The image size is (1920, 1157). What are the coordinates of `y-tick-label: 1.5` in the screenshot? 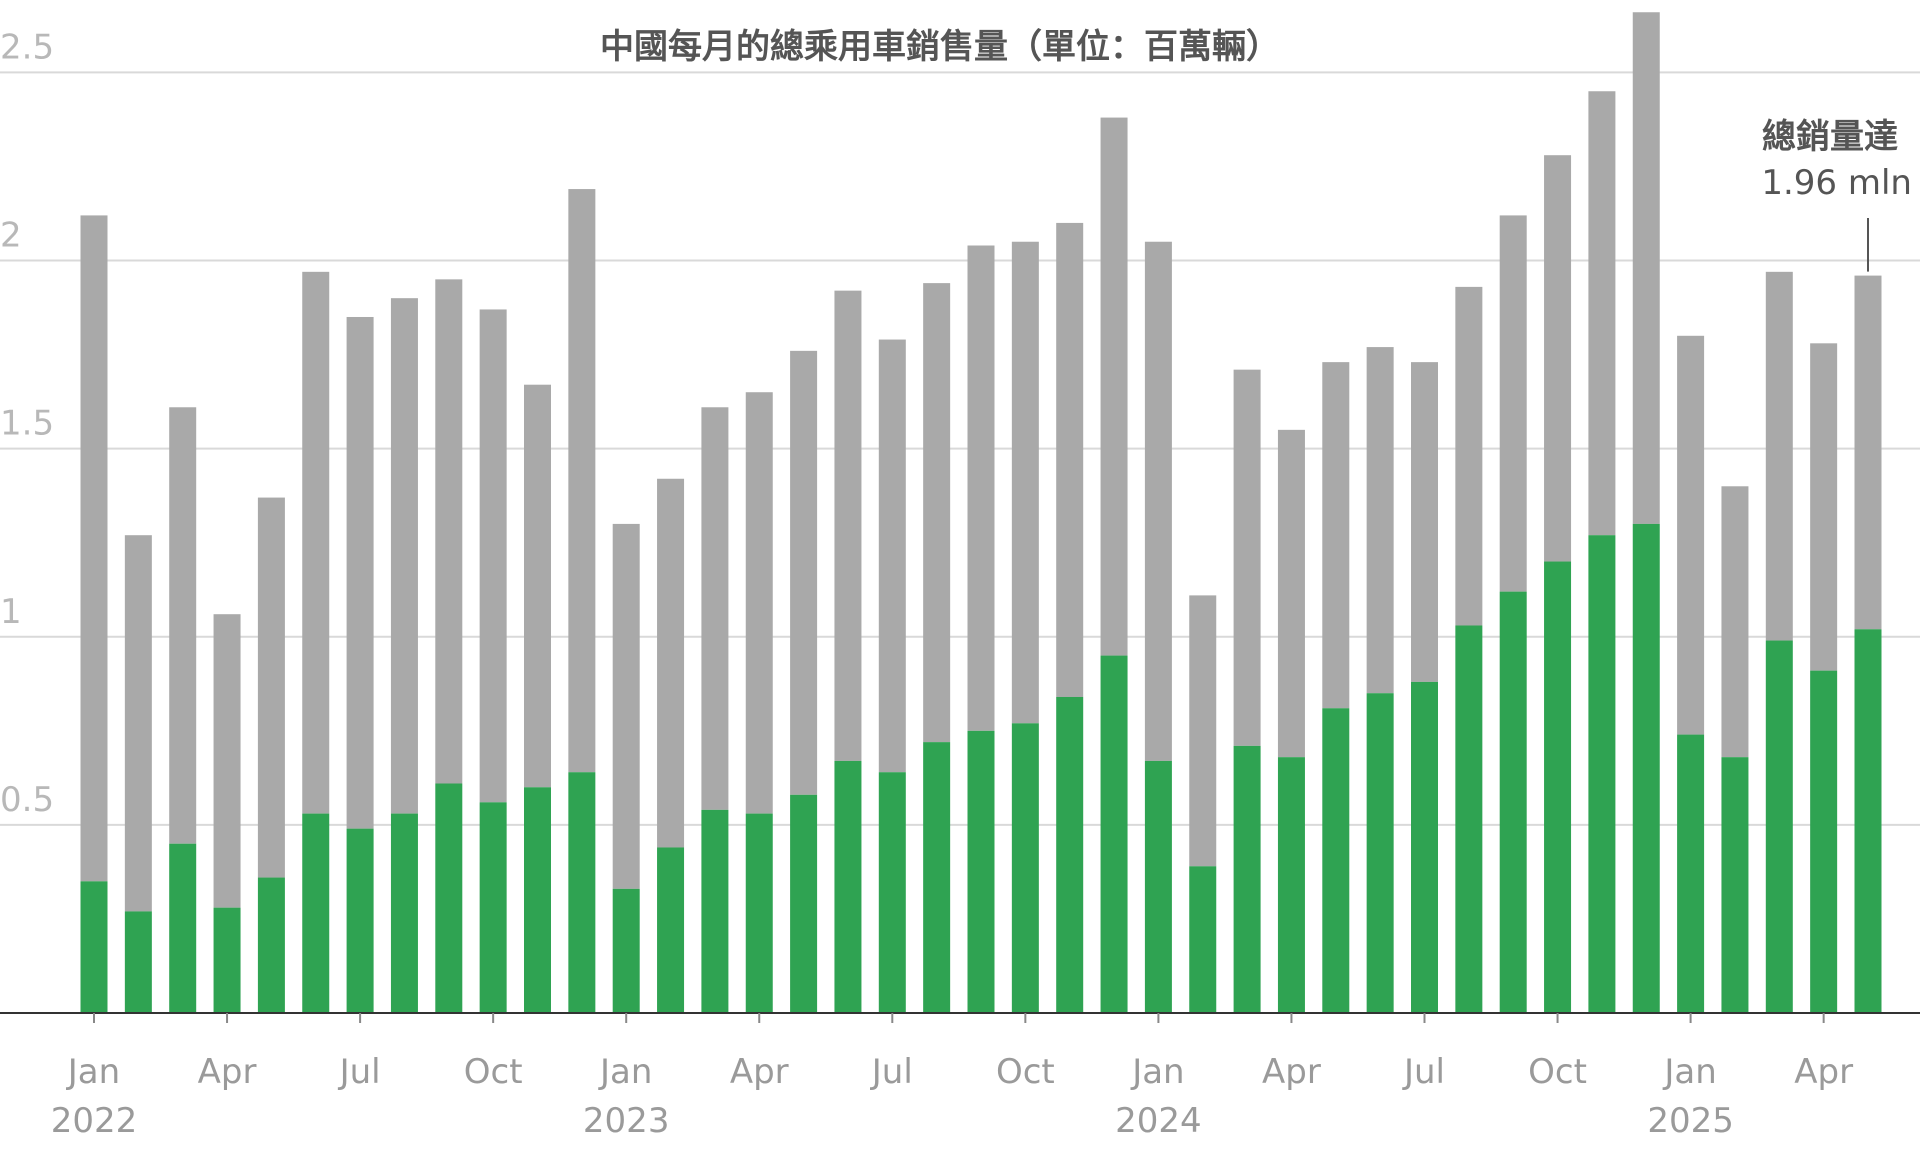 It's located at (27, 424).